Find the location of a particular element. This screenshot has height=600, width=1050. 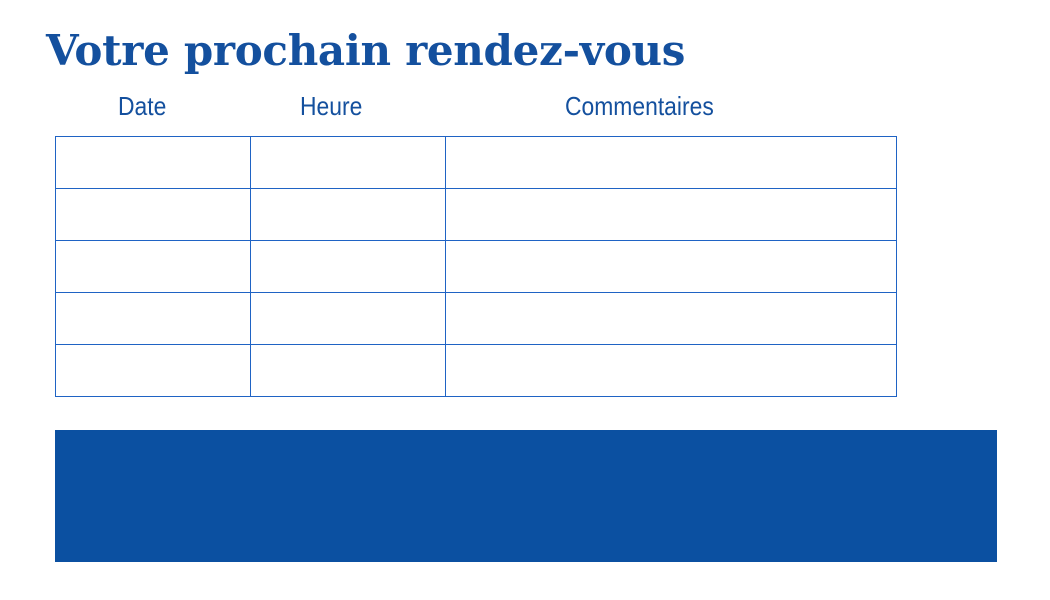

column-header-date: Date is located at coordinates (142, 106).